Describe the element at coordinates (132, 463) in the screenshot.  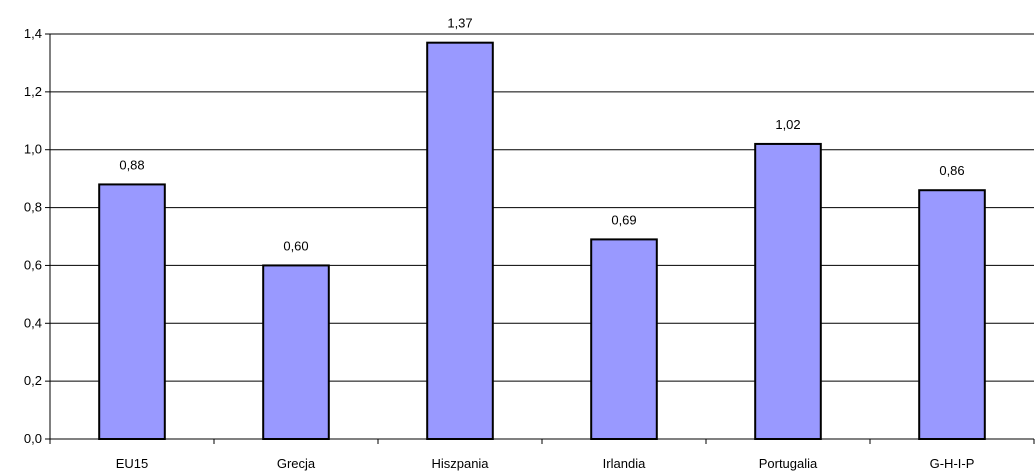
I see `x-category-label: EU15` at that location.